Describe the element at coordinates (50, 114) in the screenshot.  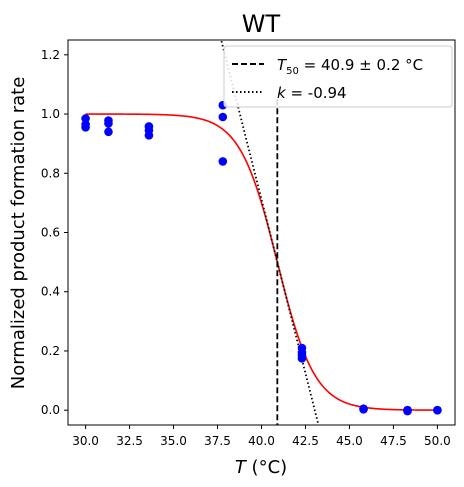
I see `y-tick-label: 1.0` at that location.